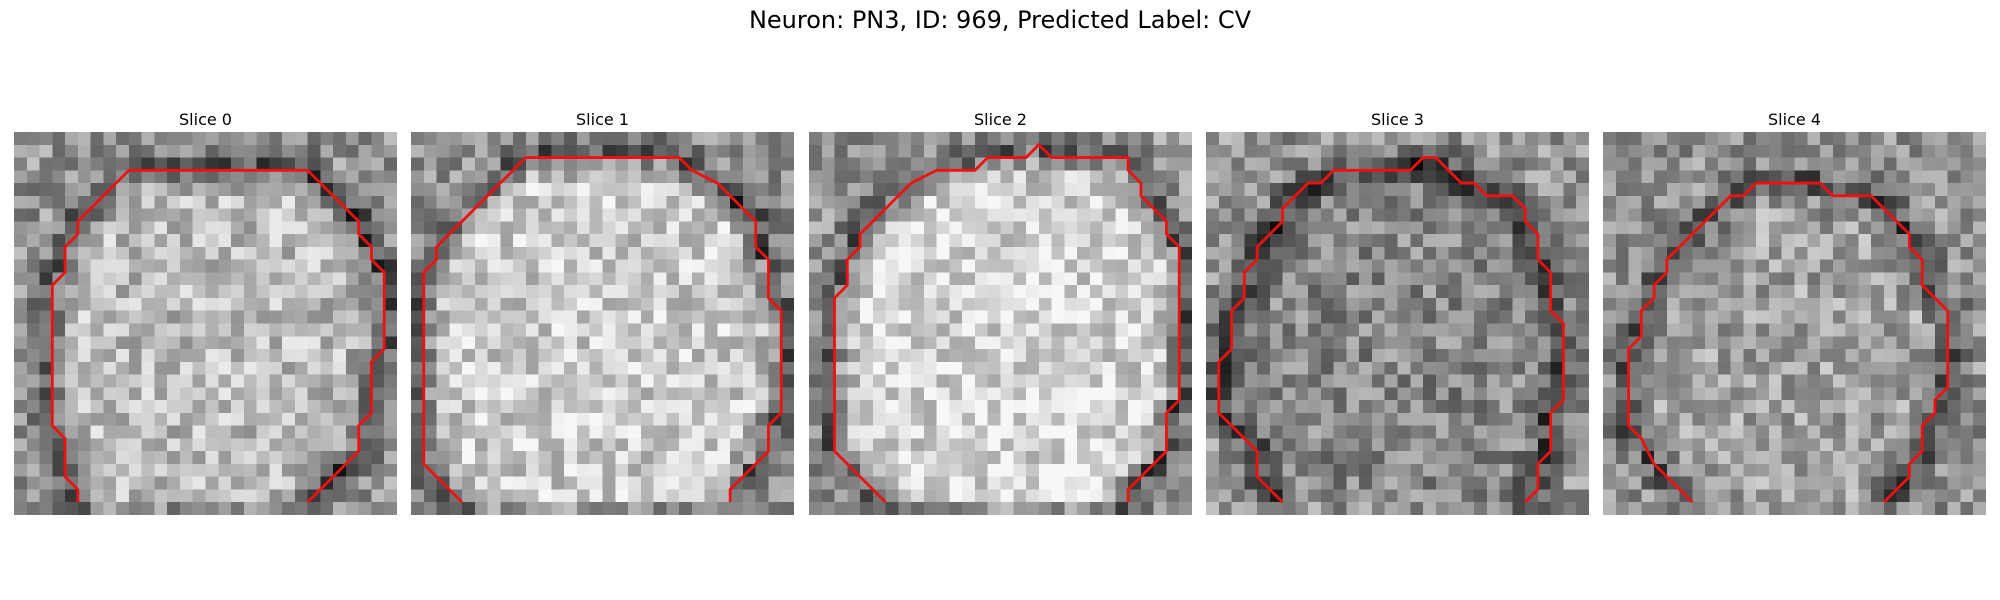 This screenshot has width=2000, height=600. What do you see at coordinates (1000, 119) in the screenshot?
I see `slice-title: Slice 2` at bounding box center [1000, 119].